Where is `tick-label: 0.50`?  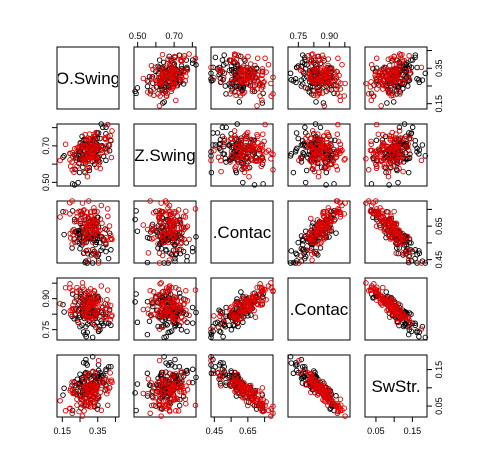 tick-label: 0.50 is located at coordinates (46, 183).